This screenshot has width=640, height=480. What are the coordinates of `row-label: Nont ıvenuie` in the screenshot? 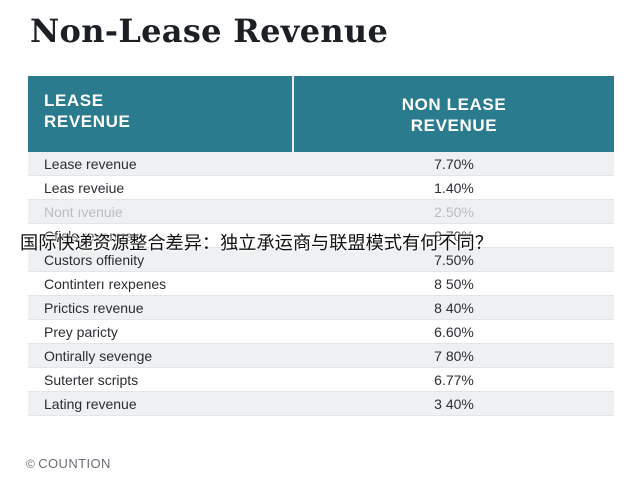 It's located at (83, 211).